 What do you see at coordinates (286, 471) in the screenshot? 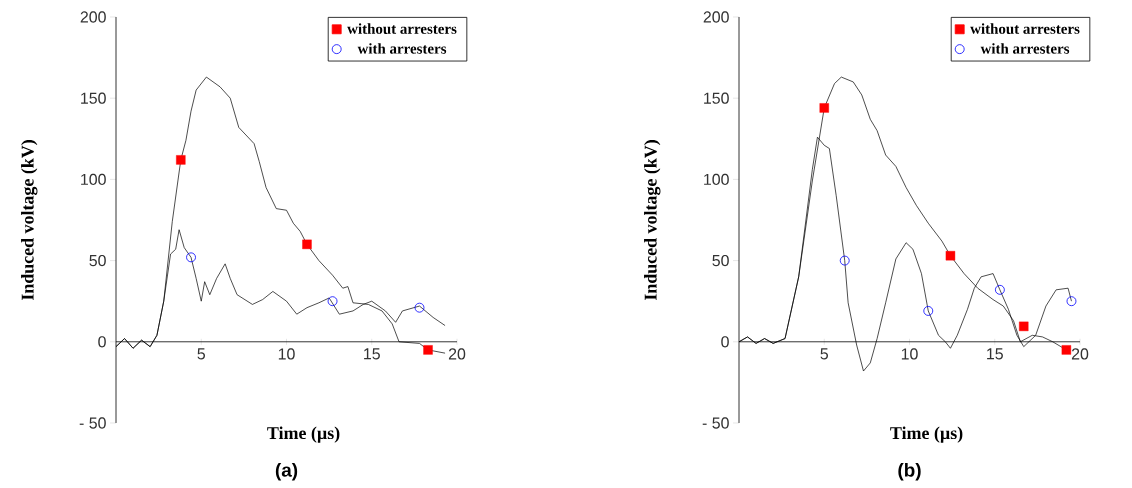
I see `text: (a)` at bounding box center [286, 471].